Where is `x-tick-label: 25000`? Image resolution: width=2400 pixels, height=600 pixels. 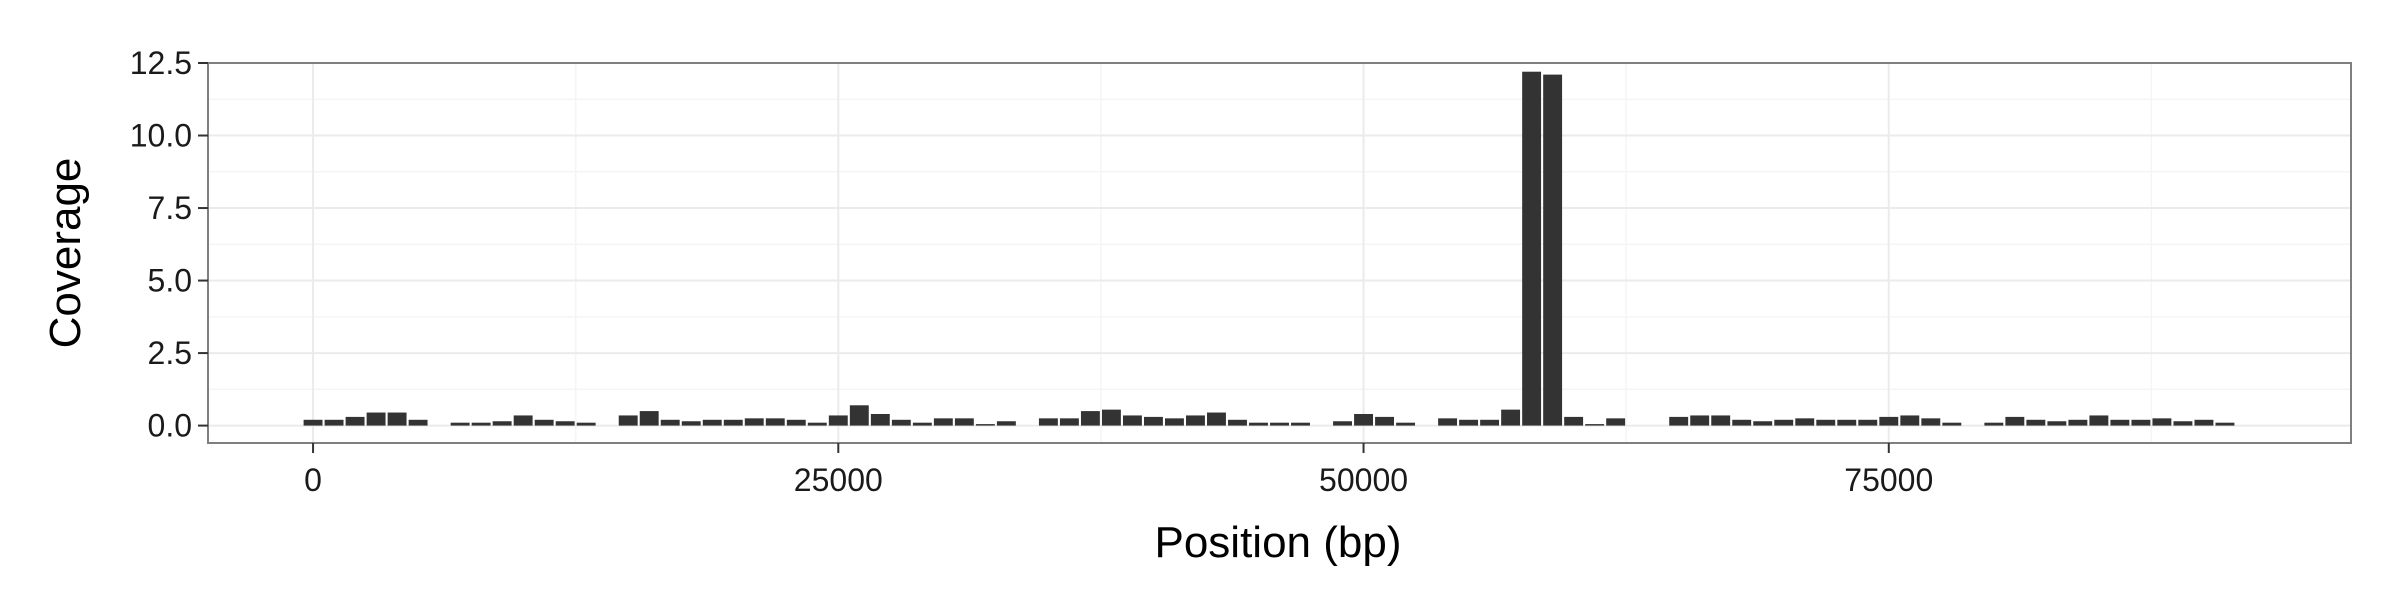
x-tick-label: 25000 is located at coordinates (838, 480).